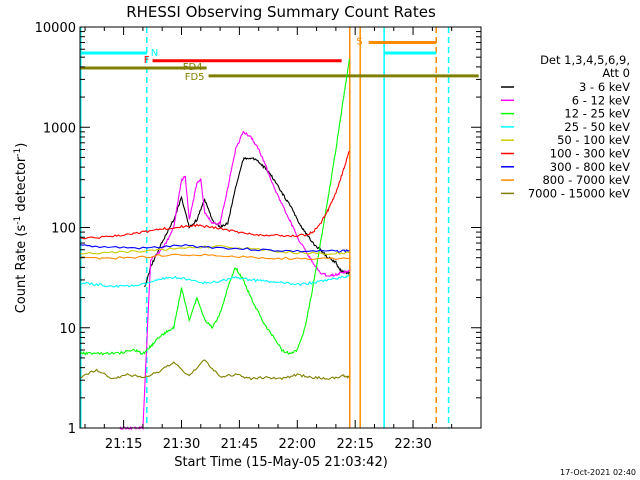  Describe the element at coordinates (67, 329) in the screenshot. I see `y-tick-label-1: 10` at that location.